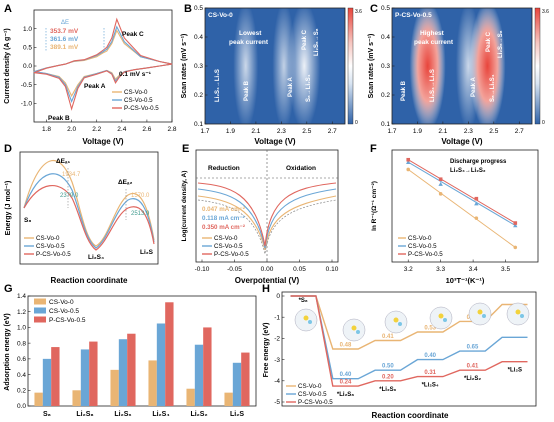  Describe the element at coordinates (27, 85) in the screenshot. I see `y-tick-label: -0.5` at that location.